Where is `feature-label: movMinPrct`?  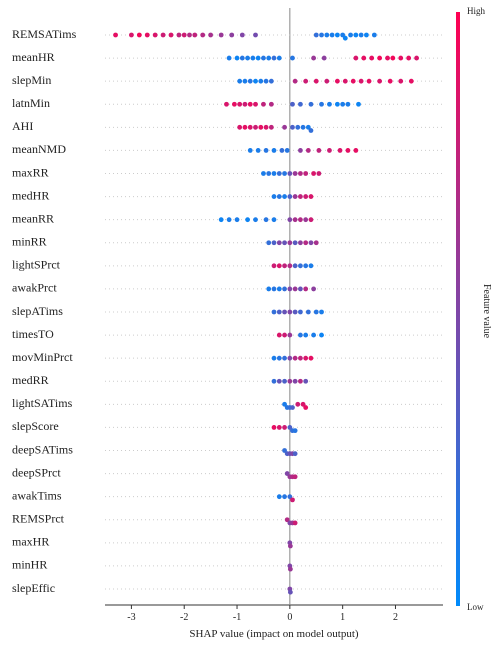
feature-label: movMinPrct is located at coordinates (42, 357).